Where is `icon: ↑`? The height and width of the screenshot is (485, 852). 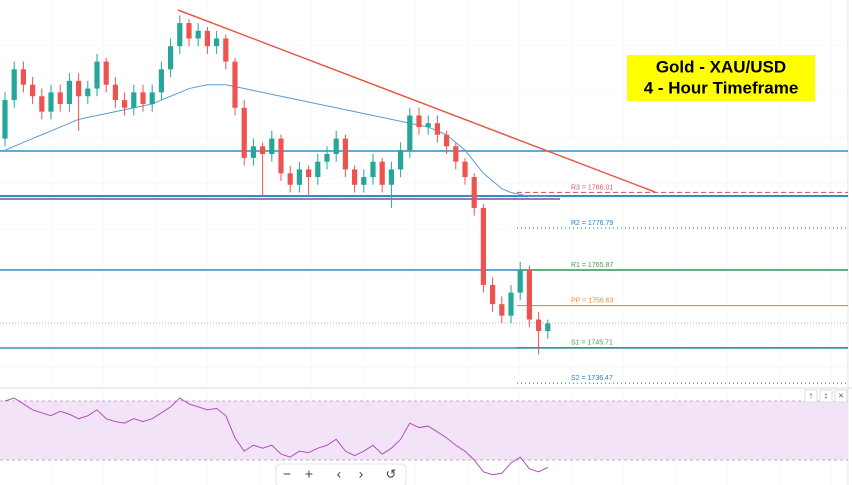
icon: ↑ is located at coordinates (811, 395).